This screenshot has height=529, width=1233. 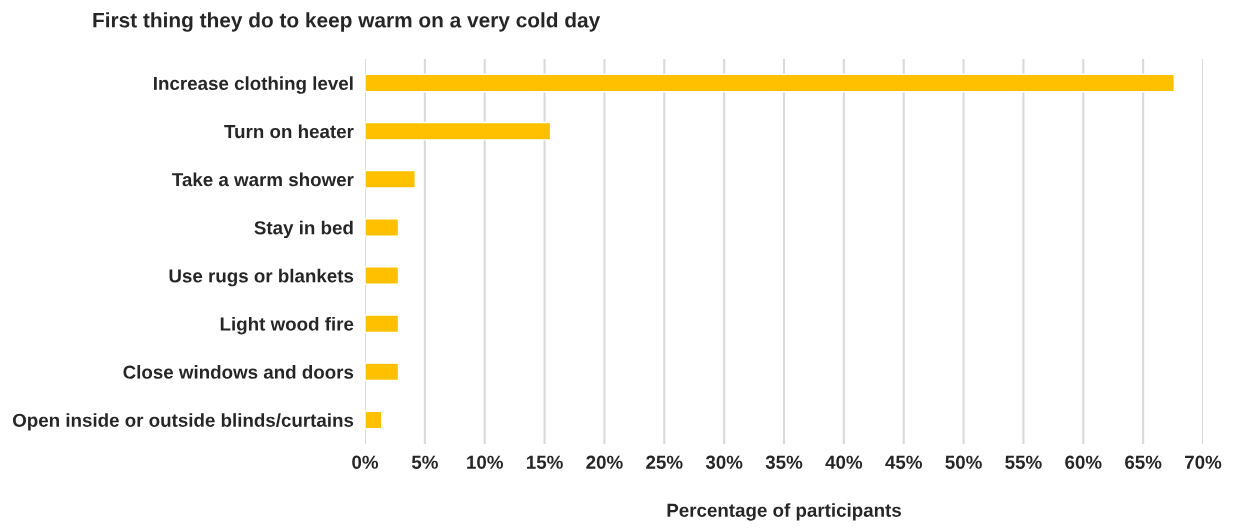 What do you see at coordinates (1083, 462) in the screenshot?
I see `x-tick-label: 60%` at bounding box center [1083, 462].